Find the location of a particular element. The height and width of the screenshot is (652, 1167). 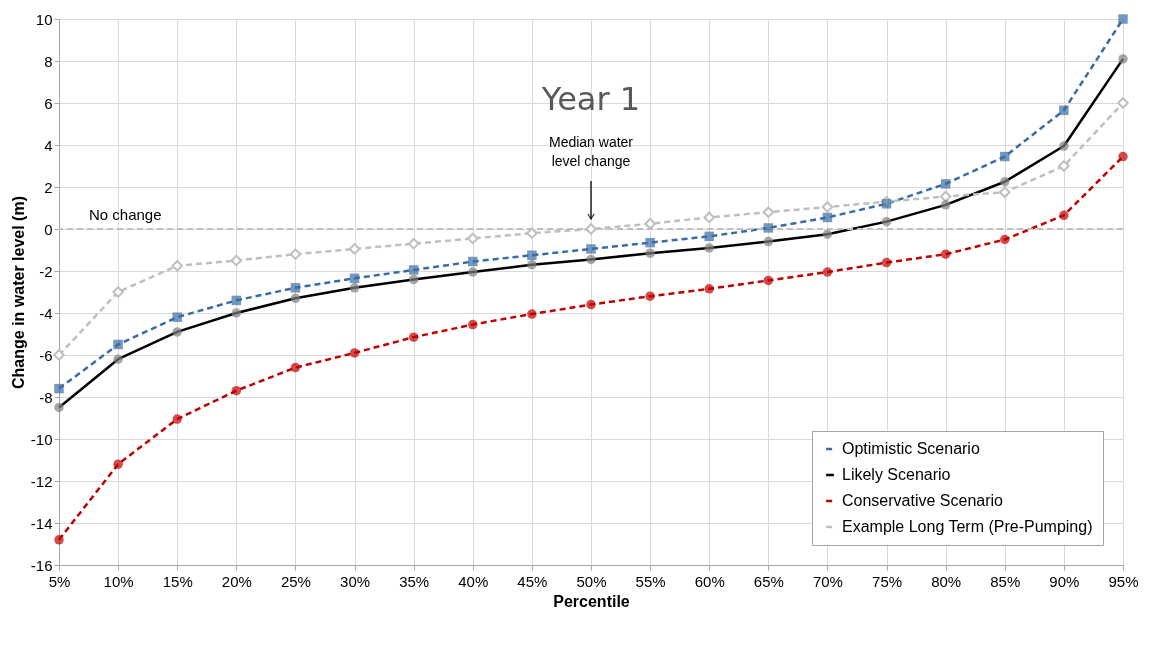

legend-label: Optimistic Scenario is located at coordinates (911, 448).